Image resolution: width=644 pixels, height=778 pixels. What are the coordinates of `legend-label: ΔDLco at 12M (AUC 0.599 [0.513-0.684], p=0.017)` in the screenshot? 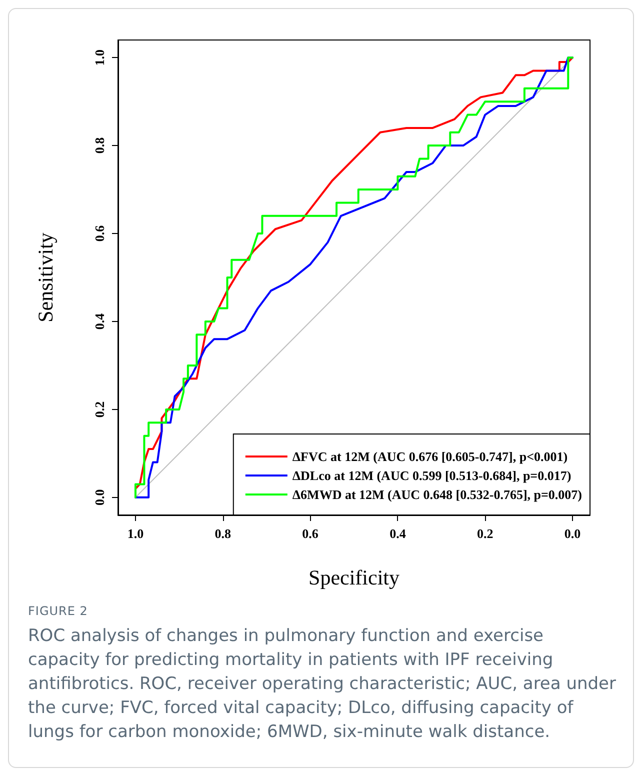 It's located at (432, 475).